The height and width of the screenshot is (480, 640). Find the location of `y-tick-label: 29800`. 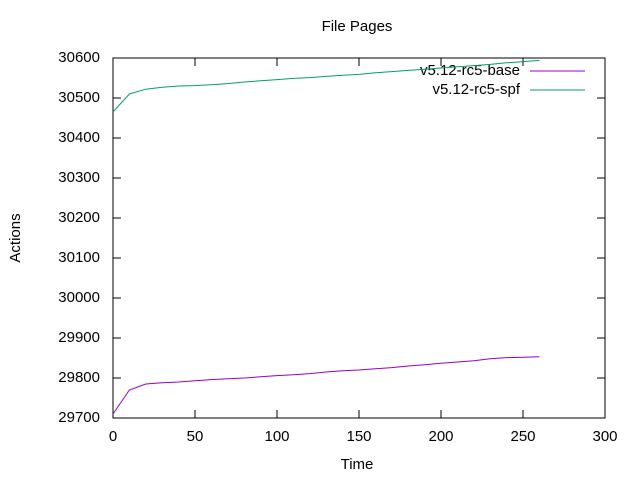

y-tick-label: 29800 is located at coordinates (79, 377).